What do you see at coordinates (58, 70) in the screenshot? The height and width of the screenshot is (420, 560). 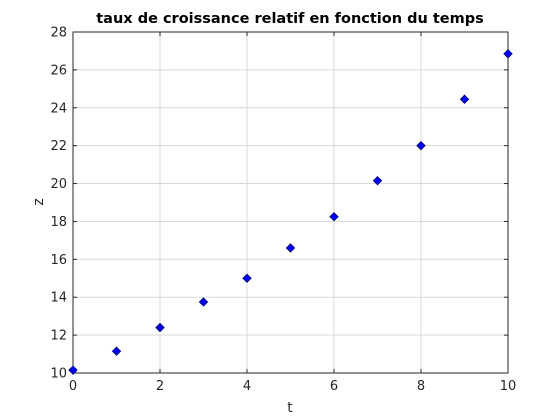 I see `y-tick-label: 26` at bounding box center [58, 70].